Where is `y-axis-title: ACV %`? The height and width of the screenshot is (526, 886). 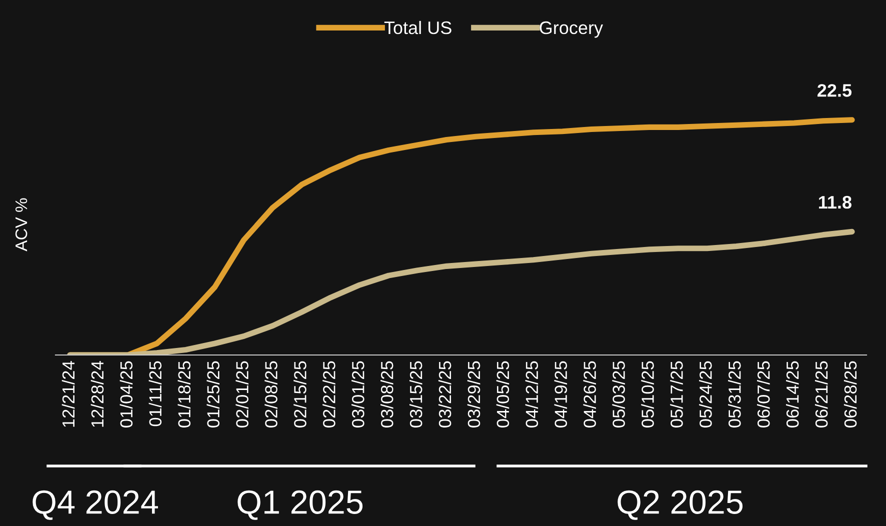 y-axis-title: ACV % is located at coordinates (21, 225).